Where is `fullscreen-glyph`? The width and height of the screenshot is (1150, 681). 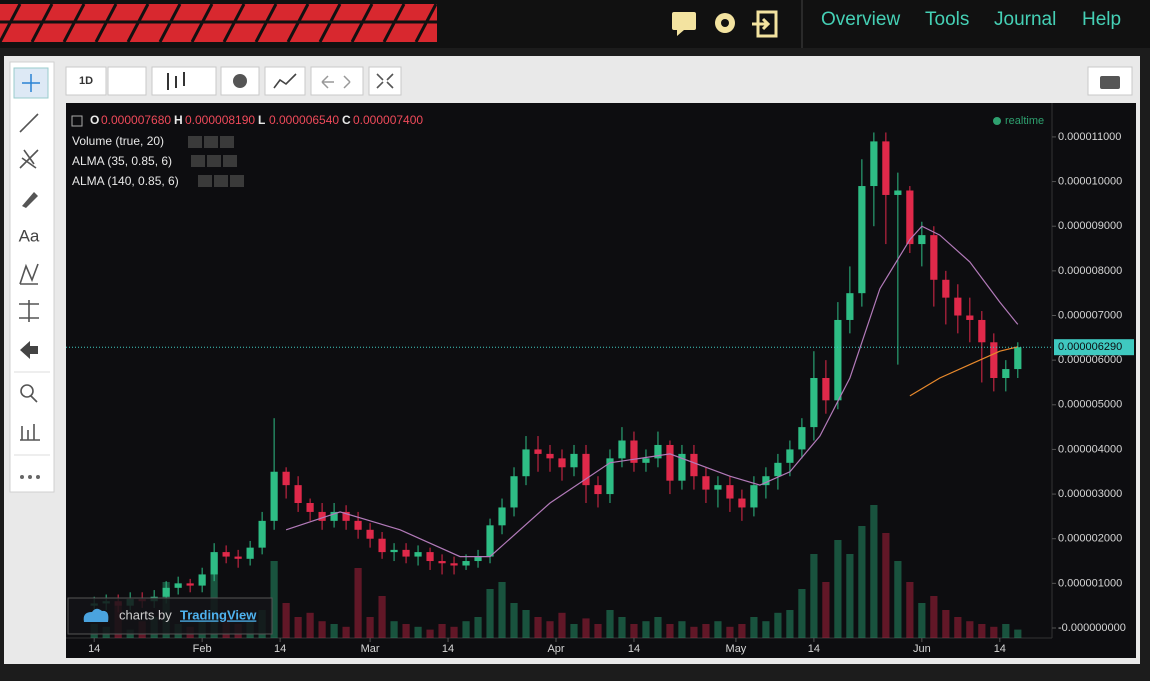
fullscreen-glyph is located at coordinates (385, 81).